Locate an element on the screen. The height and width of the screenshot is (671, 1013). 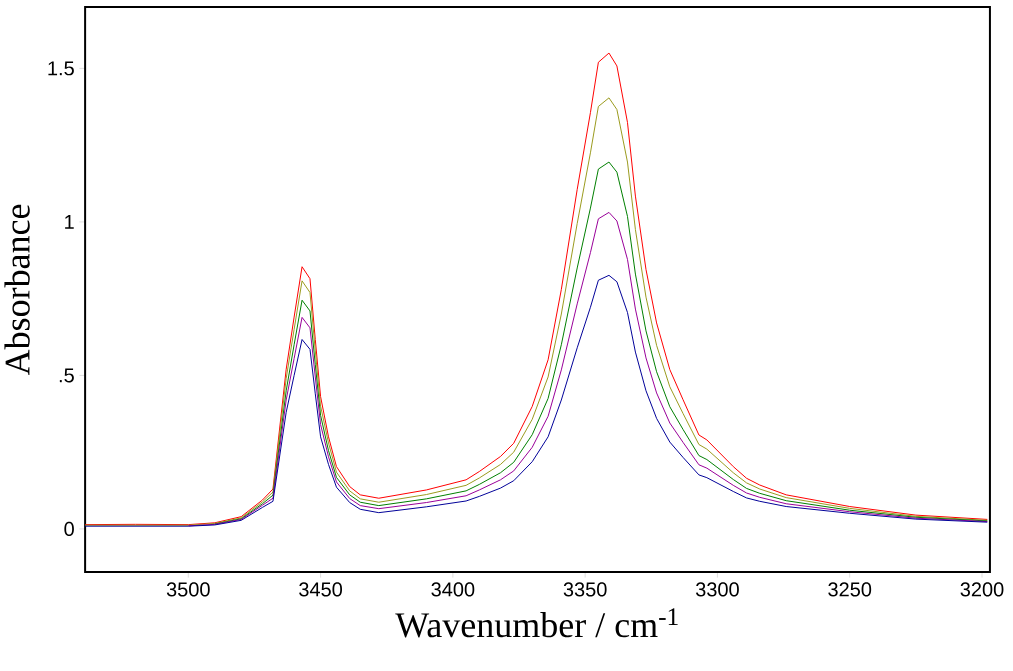
y-tick-label: 1.5 is located at coordinates (61, 68).